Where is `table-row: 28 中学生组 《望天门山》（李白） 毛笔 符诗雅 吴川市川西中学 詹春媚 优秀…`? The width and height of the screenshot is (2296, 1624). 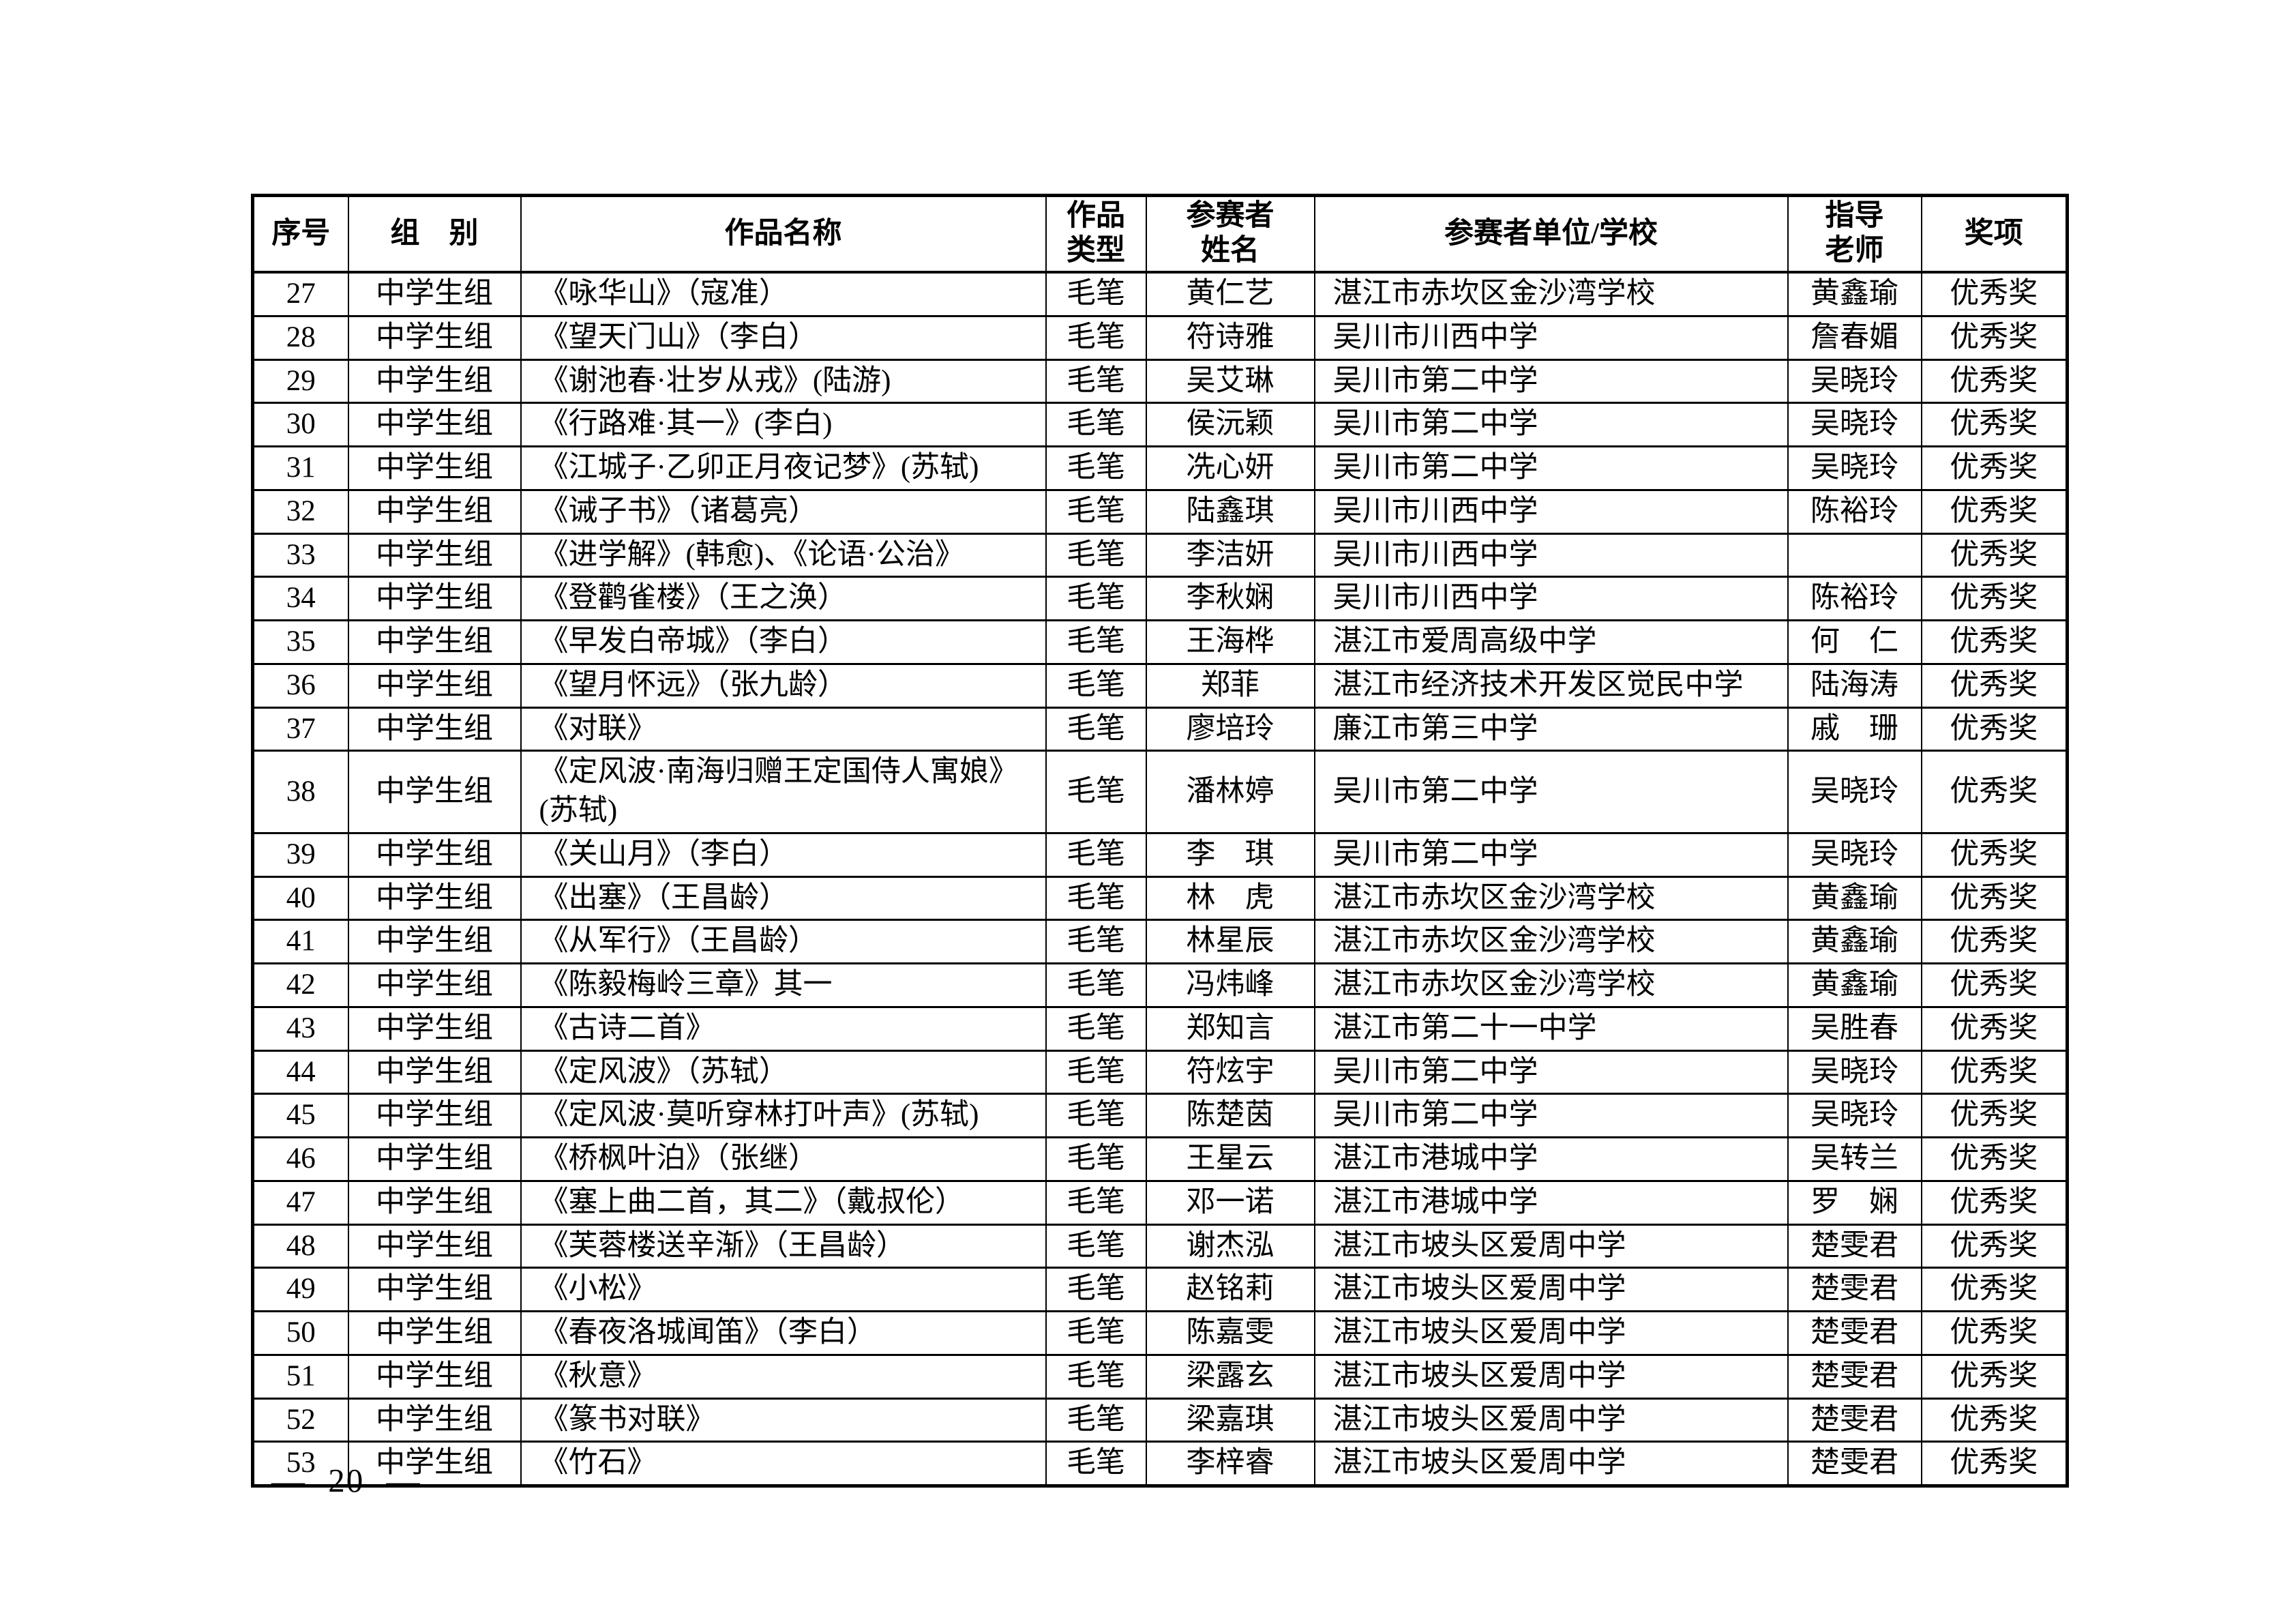
table-row: 28 中学生组 《望天门山》（李白） 毛笔 符诗雅 吴川市川西中学 詹春媚 优秀… is located at coordinates (1160, 337).